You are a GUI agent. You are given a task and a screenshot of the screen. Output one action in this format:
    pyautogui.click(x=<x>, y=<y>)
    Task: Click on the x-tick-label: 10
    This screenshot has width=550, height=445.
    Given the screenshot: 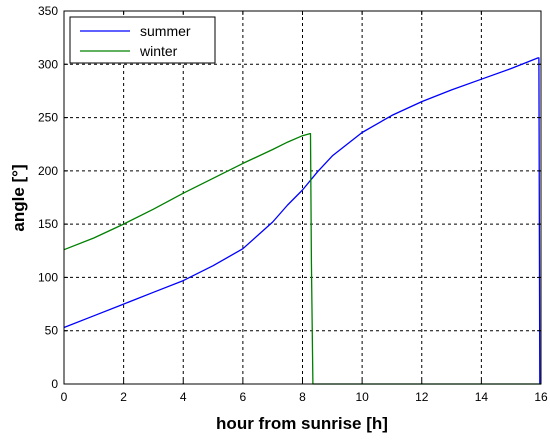 What is the action you would take?
    pyautogui.click(x=362, y=397)
    